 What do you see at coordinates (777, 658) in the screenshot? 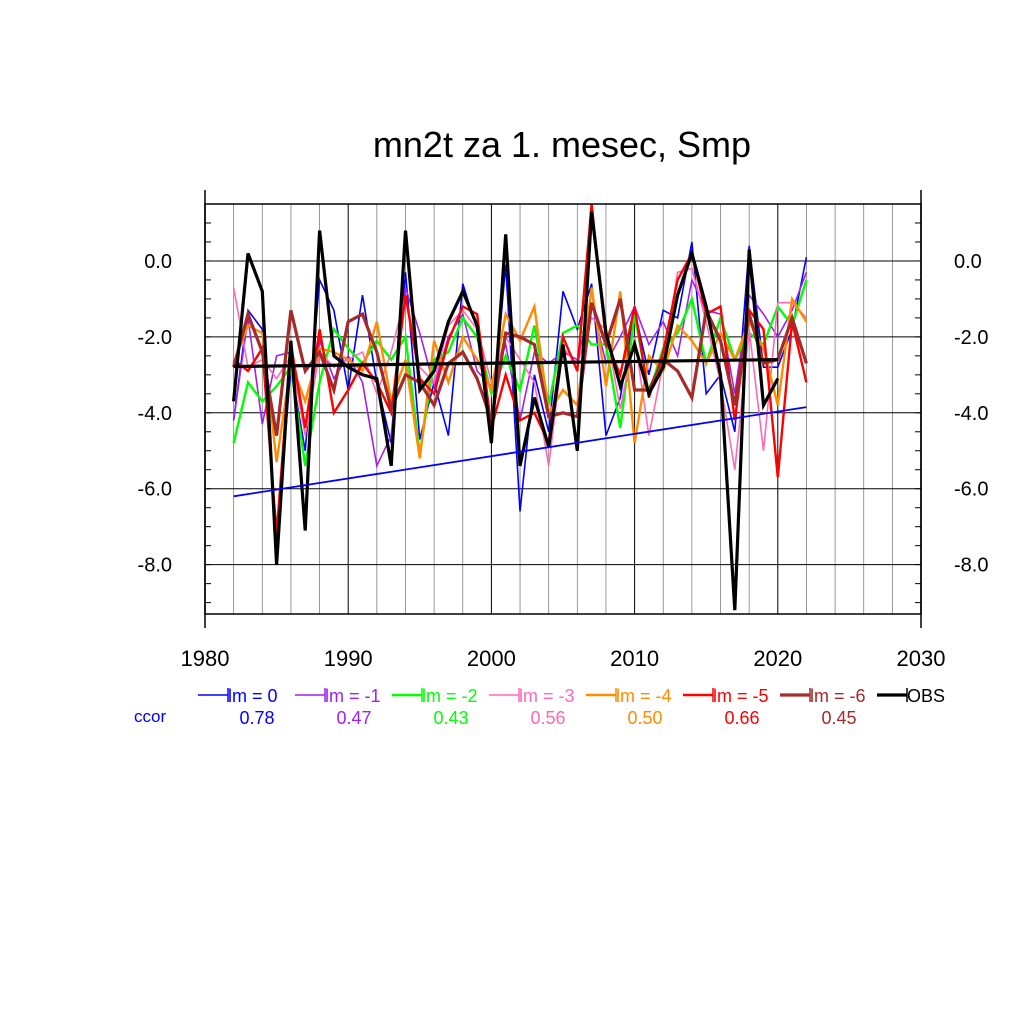
I see `x-tick-label: 2020` at bounding box center [777, 658].